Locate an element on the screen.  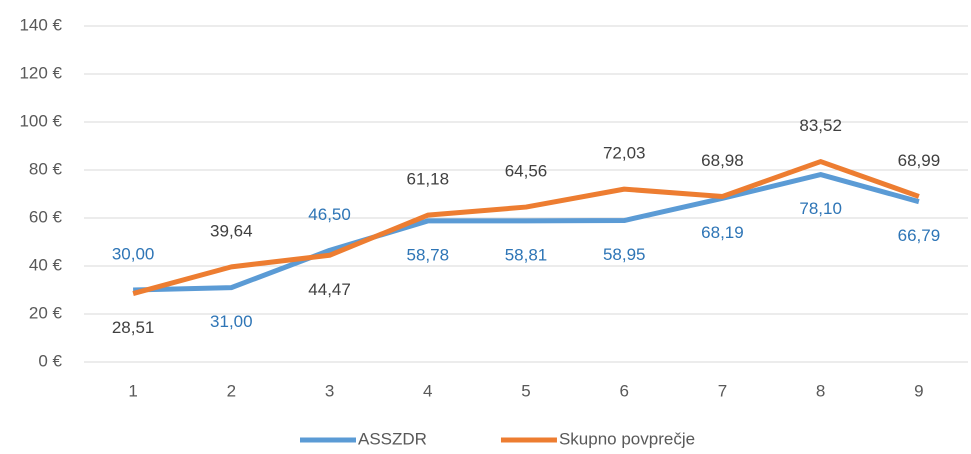
x-tick-label: 7 is located at coordinates (722, 390).